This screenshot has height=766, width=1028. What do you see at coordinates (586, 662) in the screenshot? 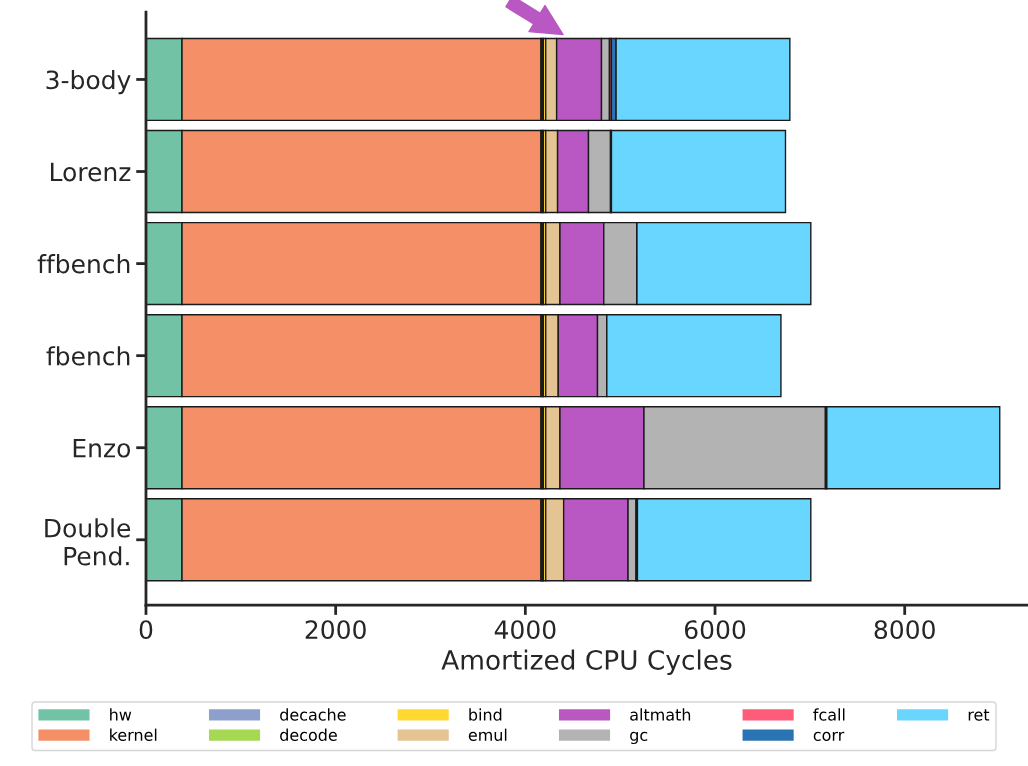
I see `x-axis-title: Amortized CPU Cycles` at bounding box center [586, 662].